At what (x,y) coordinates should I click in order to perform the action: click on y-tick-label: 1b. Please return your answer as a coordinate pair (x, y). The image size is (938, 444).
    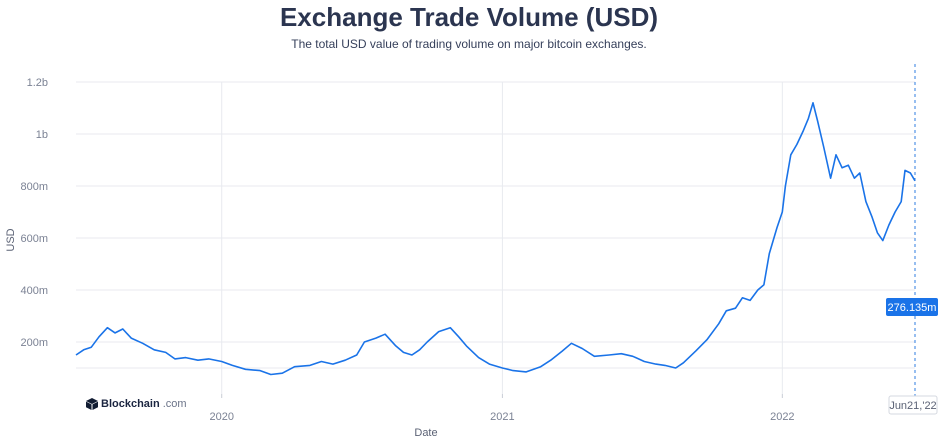
    Looking at the image, I should click on (42, 135).